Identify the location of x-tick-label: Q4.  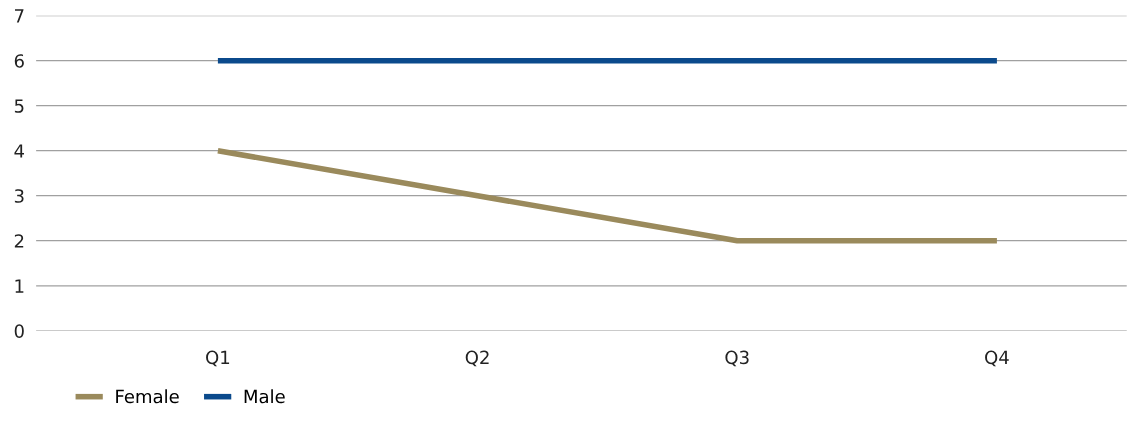
(997, 358).